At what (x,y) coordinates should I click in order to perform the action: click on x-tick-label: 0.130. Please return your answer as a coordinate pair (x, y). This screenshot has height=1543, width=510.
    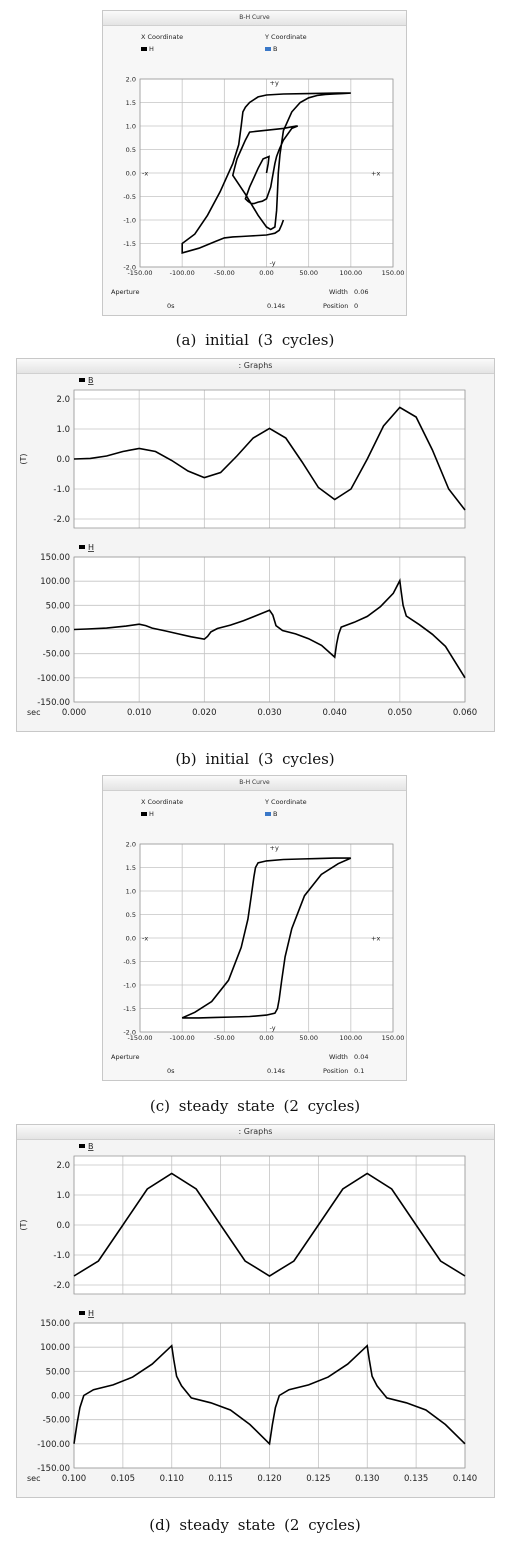
    Looking at the image, I should click on (367, 1479).